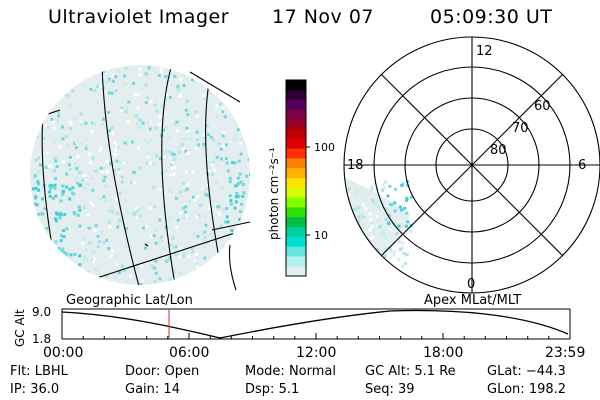 This screenshot has width=600, height=400. What do you see at coordinates (498, 150) in the screenshot?
I see `mlat-label-80: 80` at bounding box center [498, 150].